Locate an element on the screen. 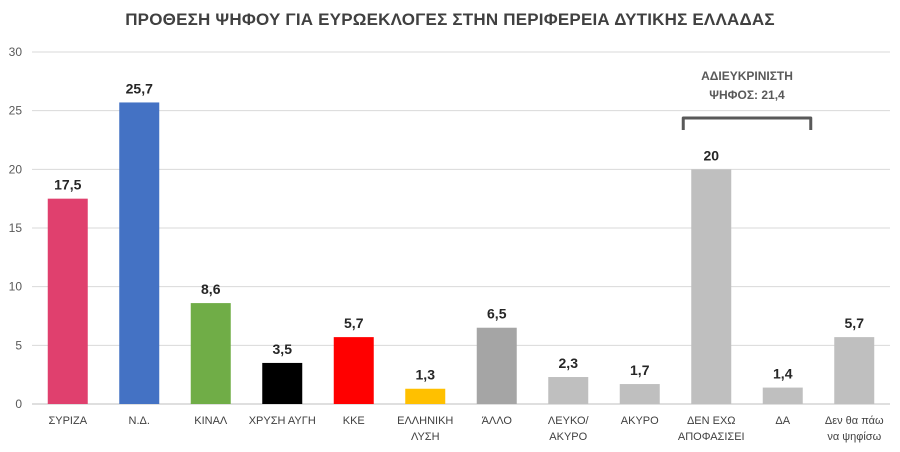 The width and height of the screenshot is (900, 452). category-label: Ν.Δ. is located at coordinates (139, 421).